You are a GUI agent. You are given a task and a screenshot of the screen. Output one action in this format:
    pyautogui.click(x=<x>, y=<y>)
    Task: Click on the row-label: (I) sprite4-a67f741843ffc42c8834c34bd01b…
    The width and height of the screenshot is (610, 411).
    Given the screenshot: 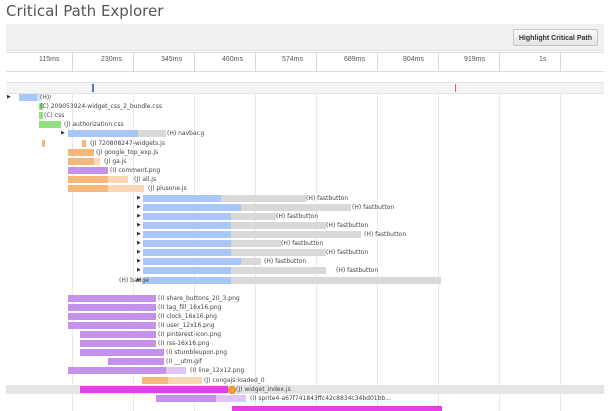 What is the action you would take?
    pyautogui.click(x=320, y=398)
    